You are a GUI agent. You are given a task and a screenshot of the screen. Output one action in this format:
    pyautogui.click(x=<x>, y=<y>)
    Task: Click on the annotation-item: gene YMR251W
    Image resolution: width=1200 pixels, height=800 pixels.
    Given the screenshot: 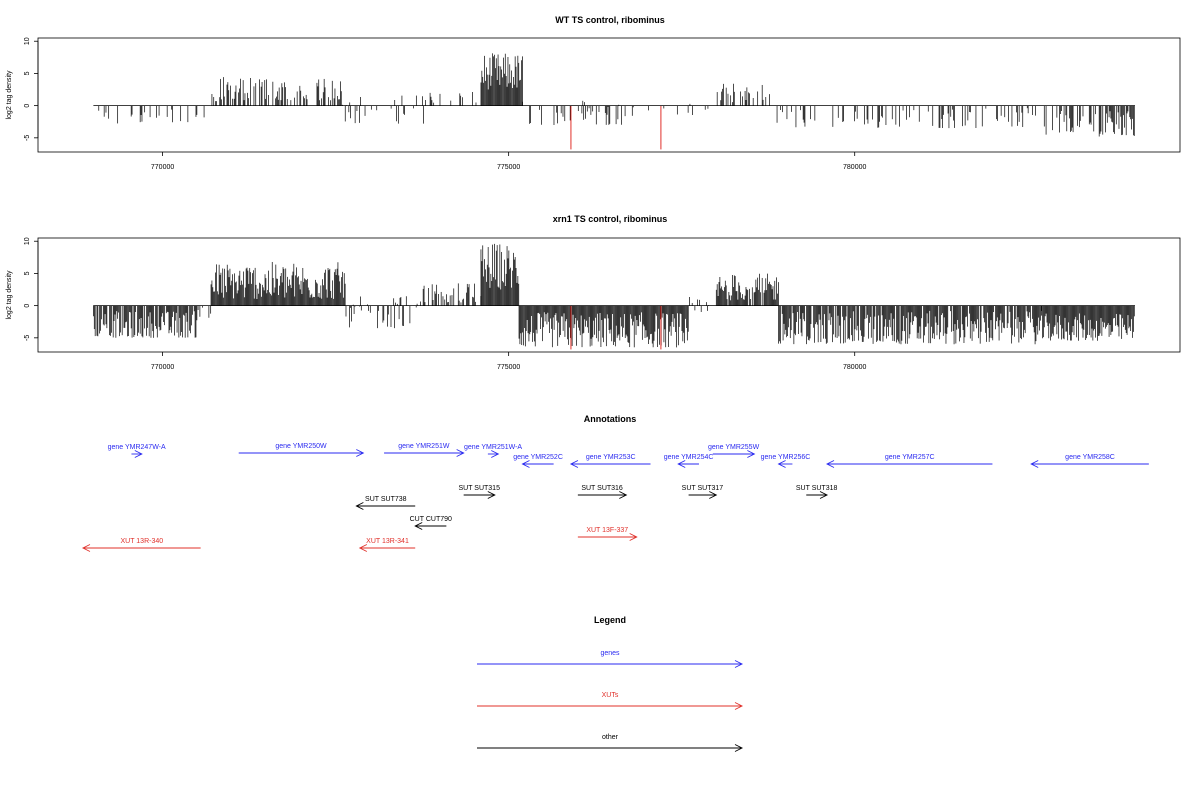 What is the action you would take?
    pyautogui.click(x=424, y=450)
    